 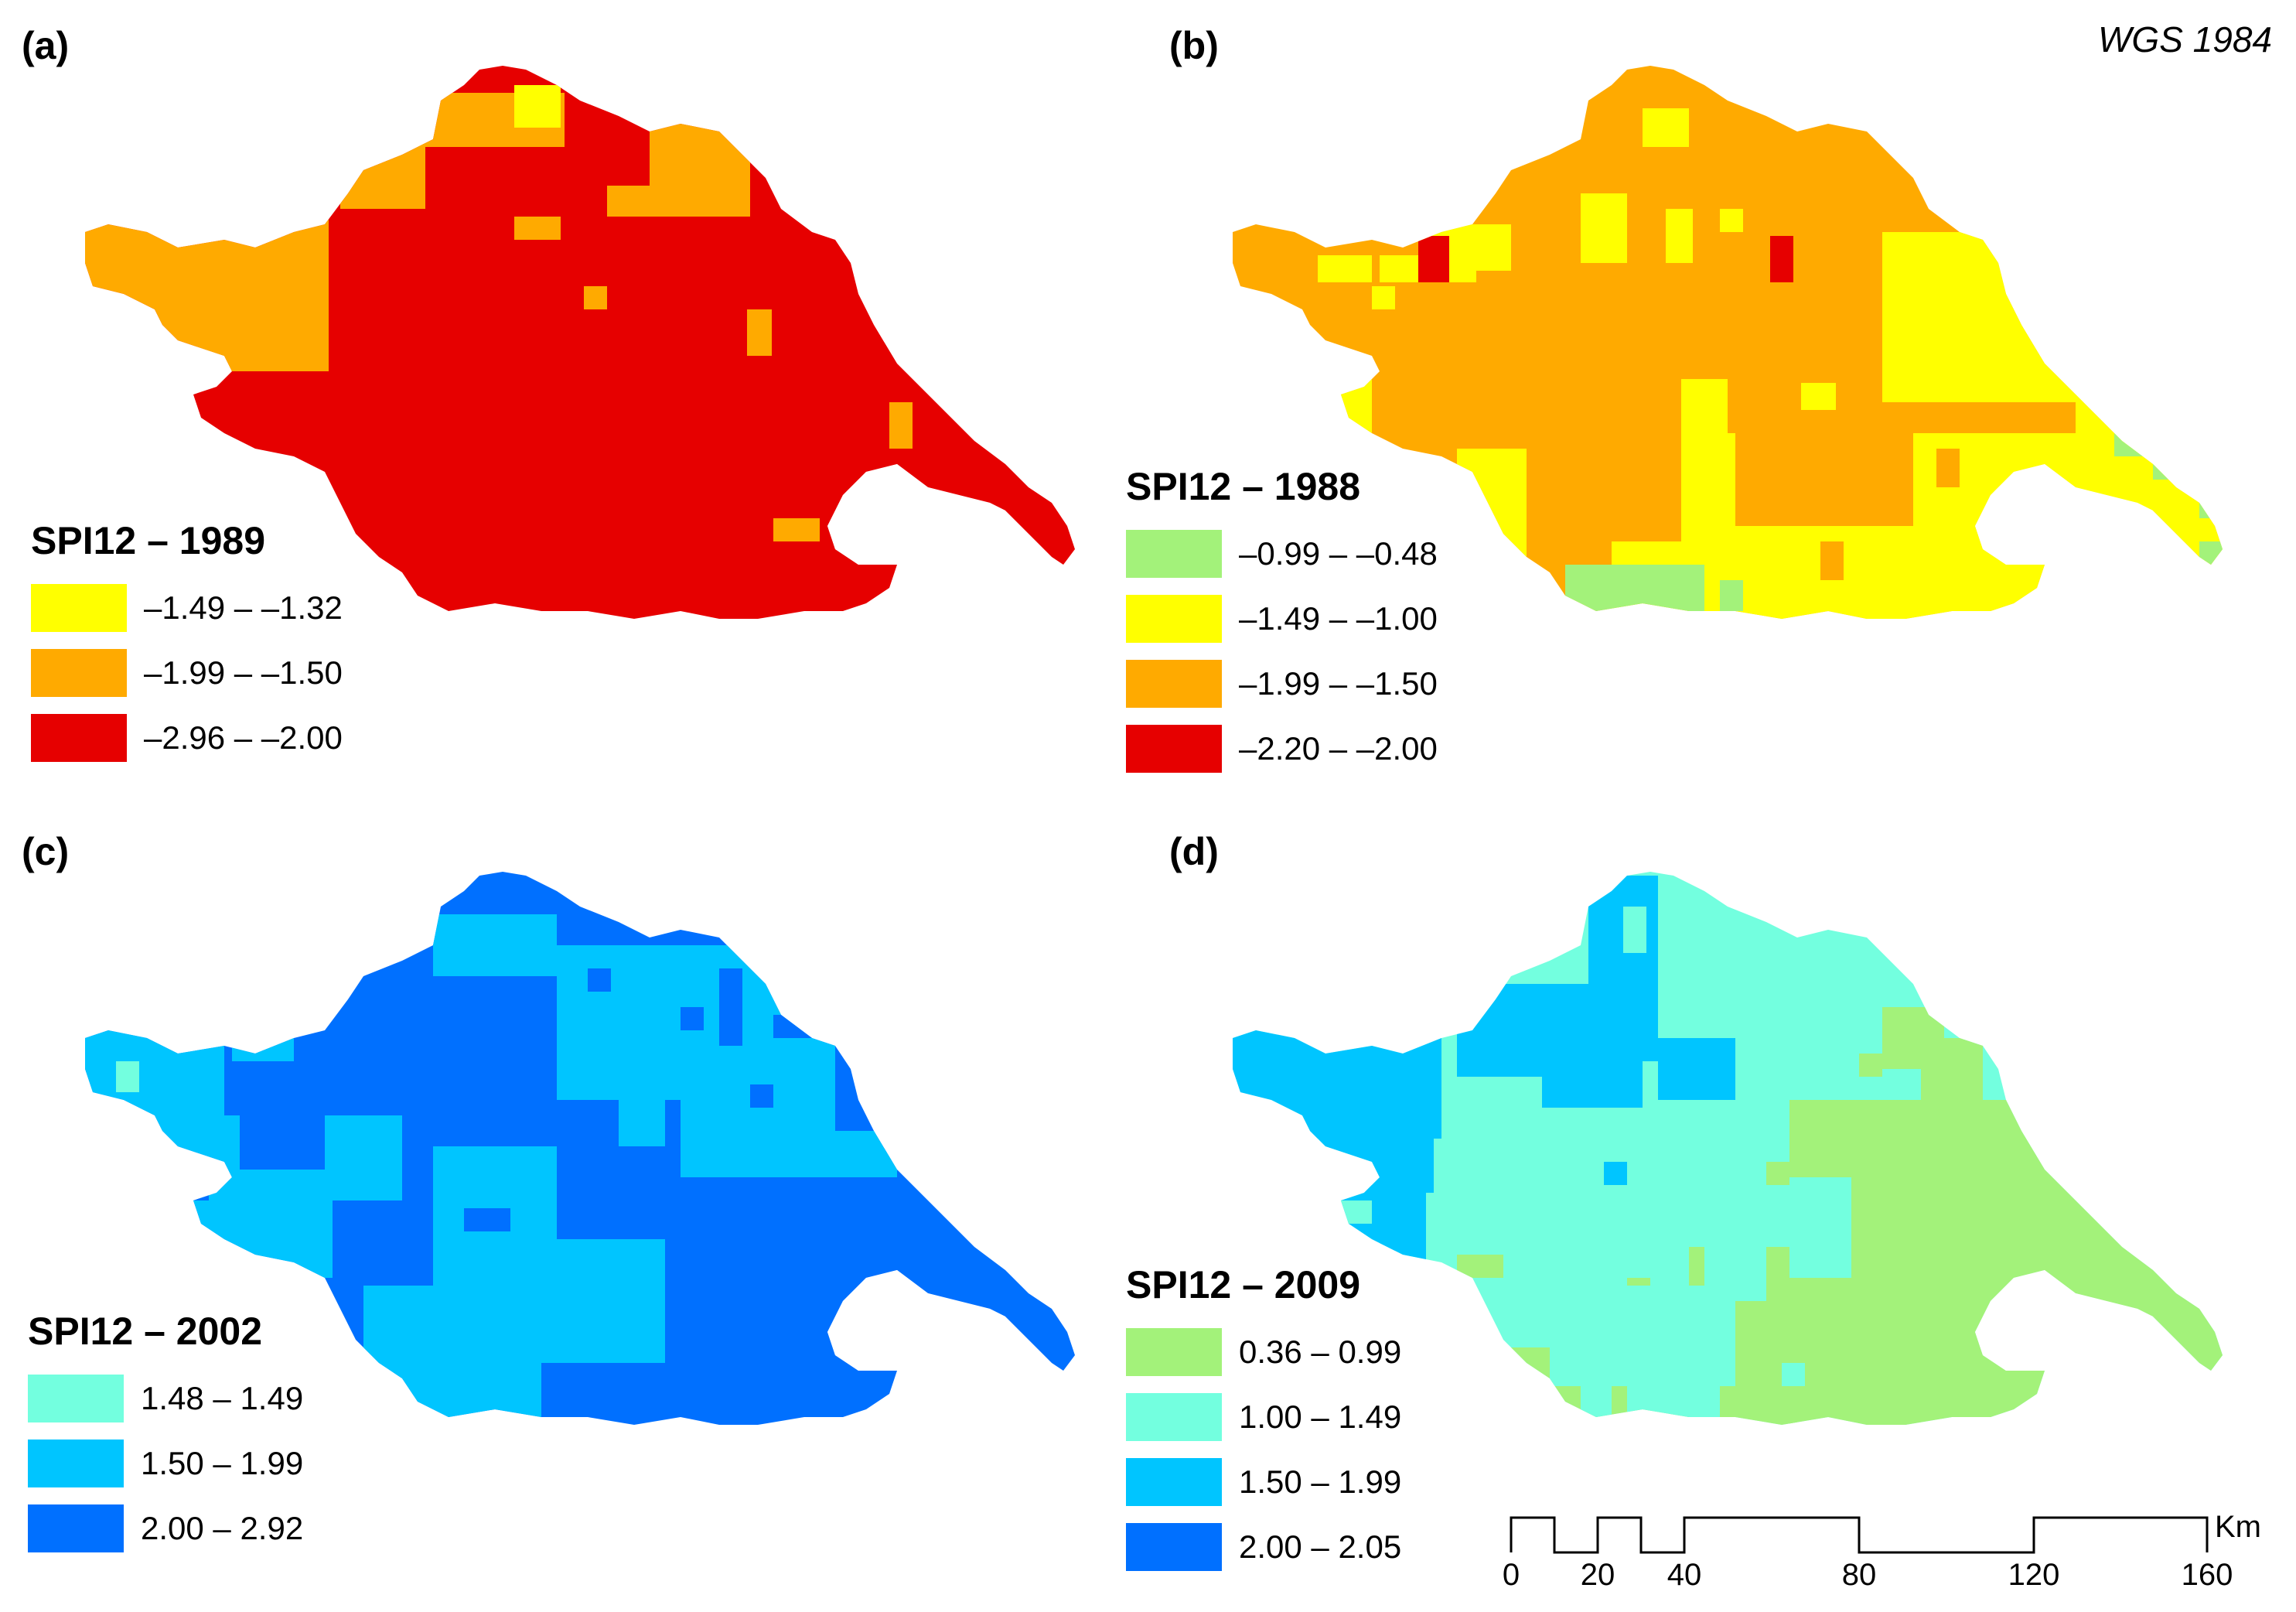 I want to click on scale-tick: 120, so click(x=2034, y=1575).